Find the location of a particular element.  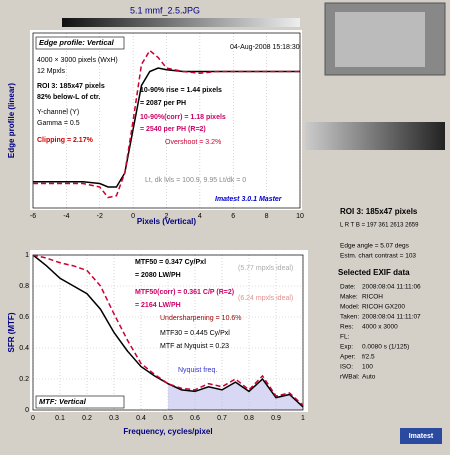

exif-key: rWBal: is located at coordinates (350, 377).